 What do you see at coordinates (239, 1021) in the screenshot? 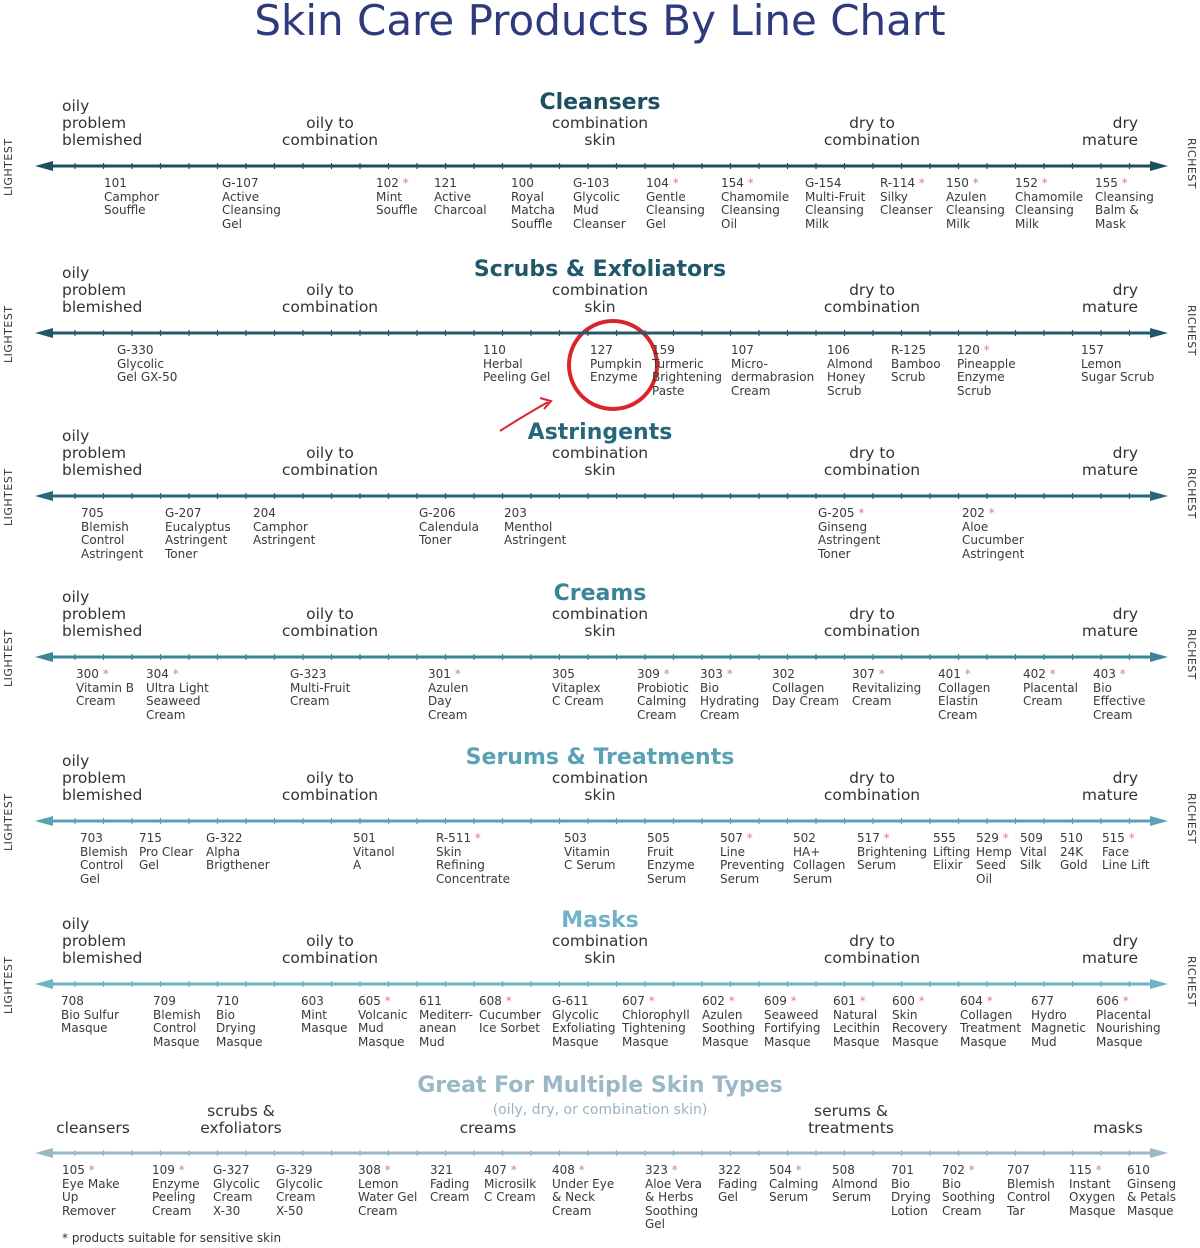
I see `product-item: 710 Bio Drying Masque` at bounding box center [239, 1021].